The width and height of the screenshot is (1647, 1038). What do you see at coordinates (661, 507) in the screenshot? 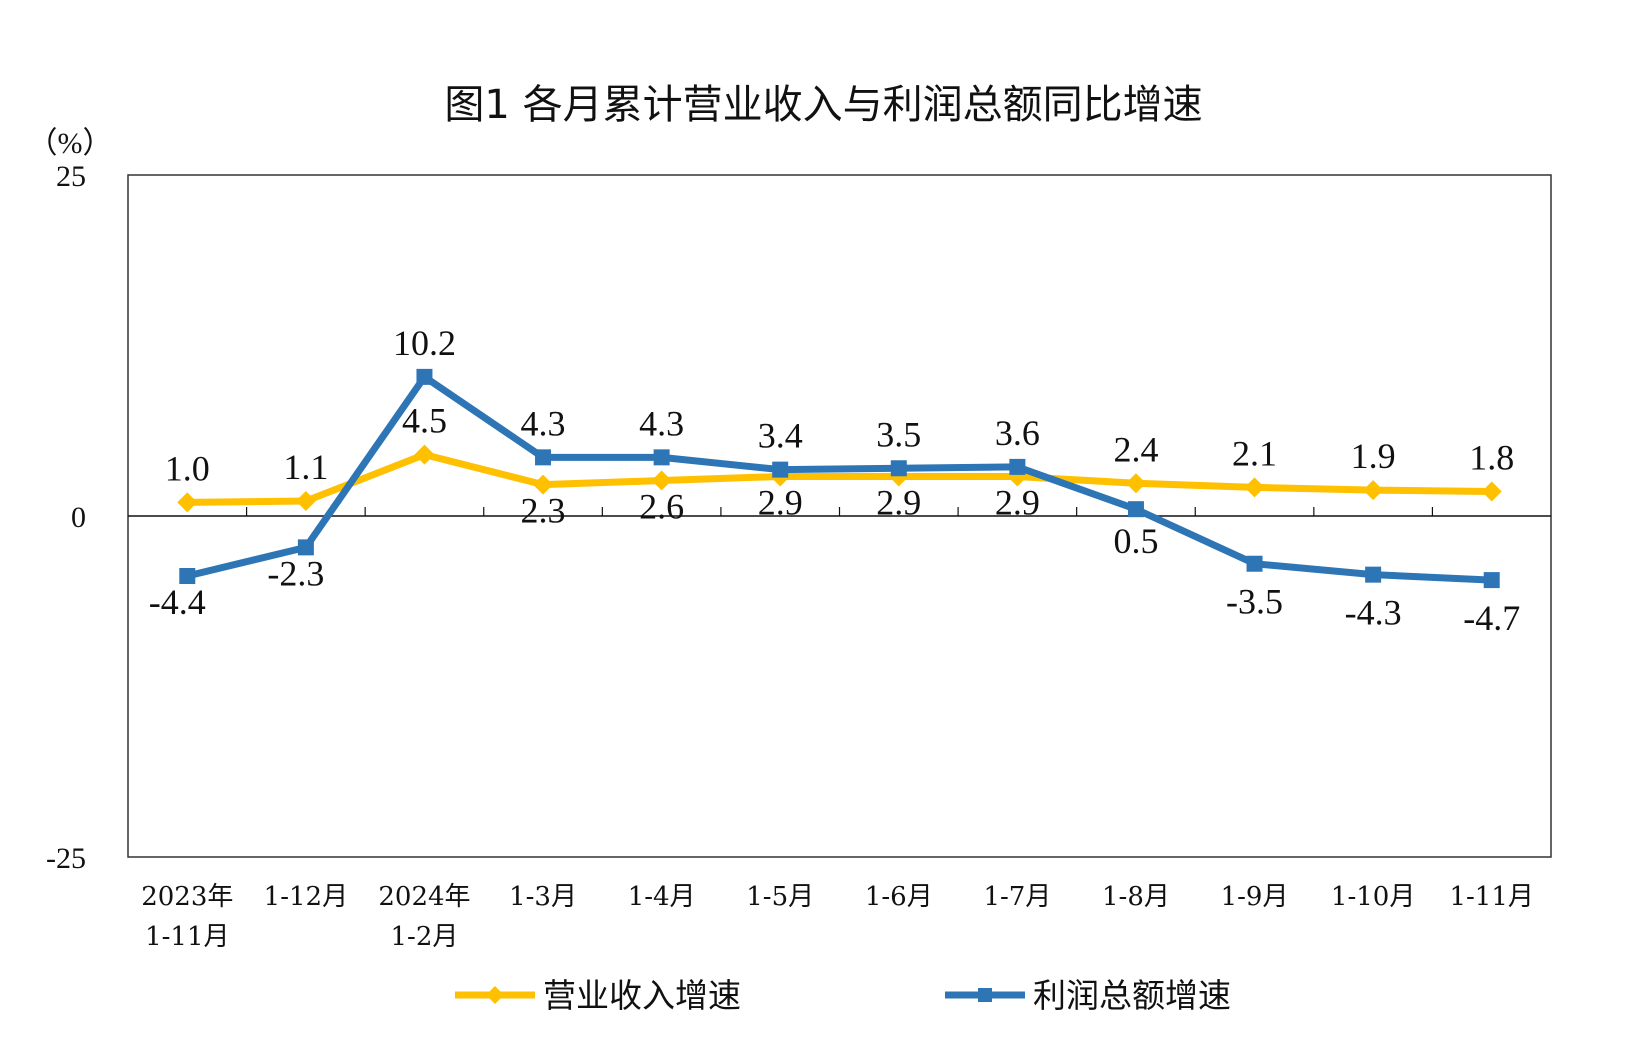
I see `data-label: 2.6` at bounding box center [661, 507].